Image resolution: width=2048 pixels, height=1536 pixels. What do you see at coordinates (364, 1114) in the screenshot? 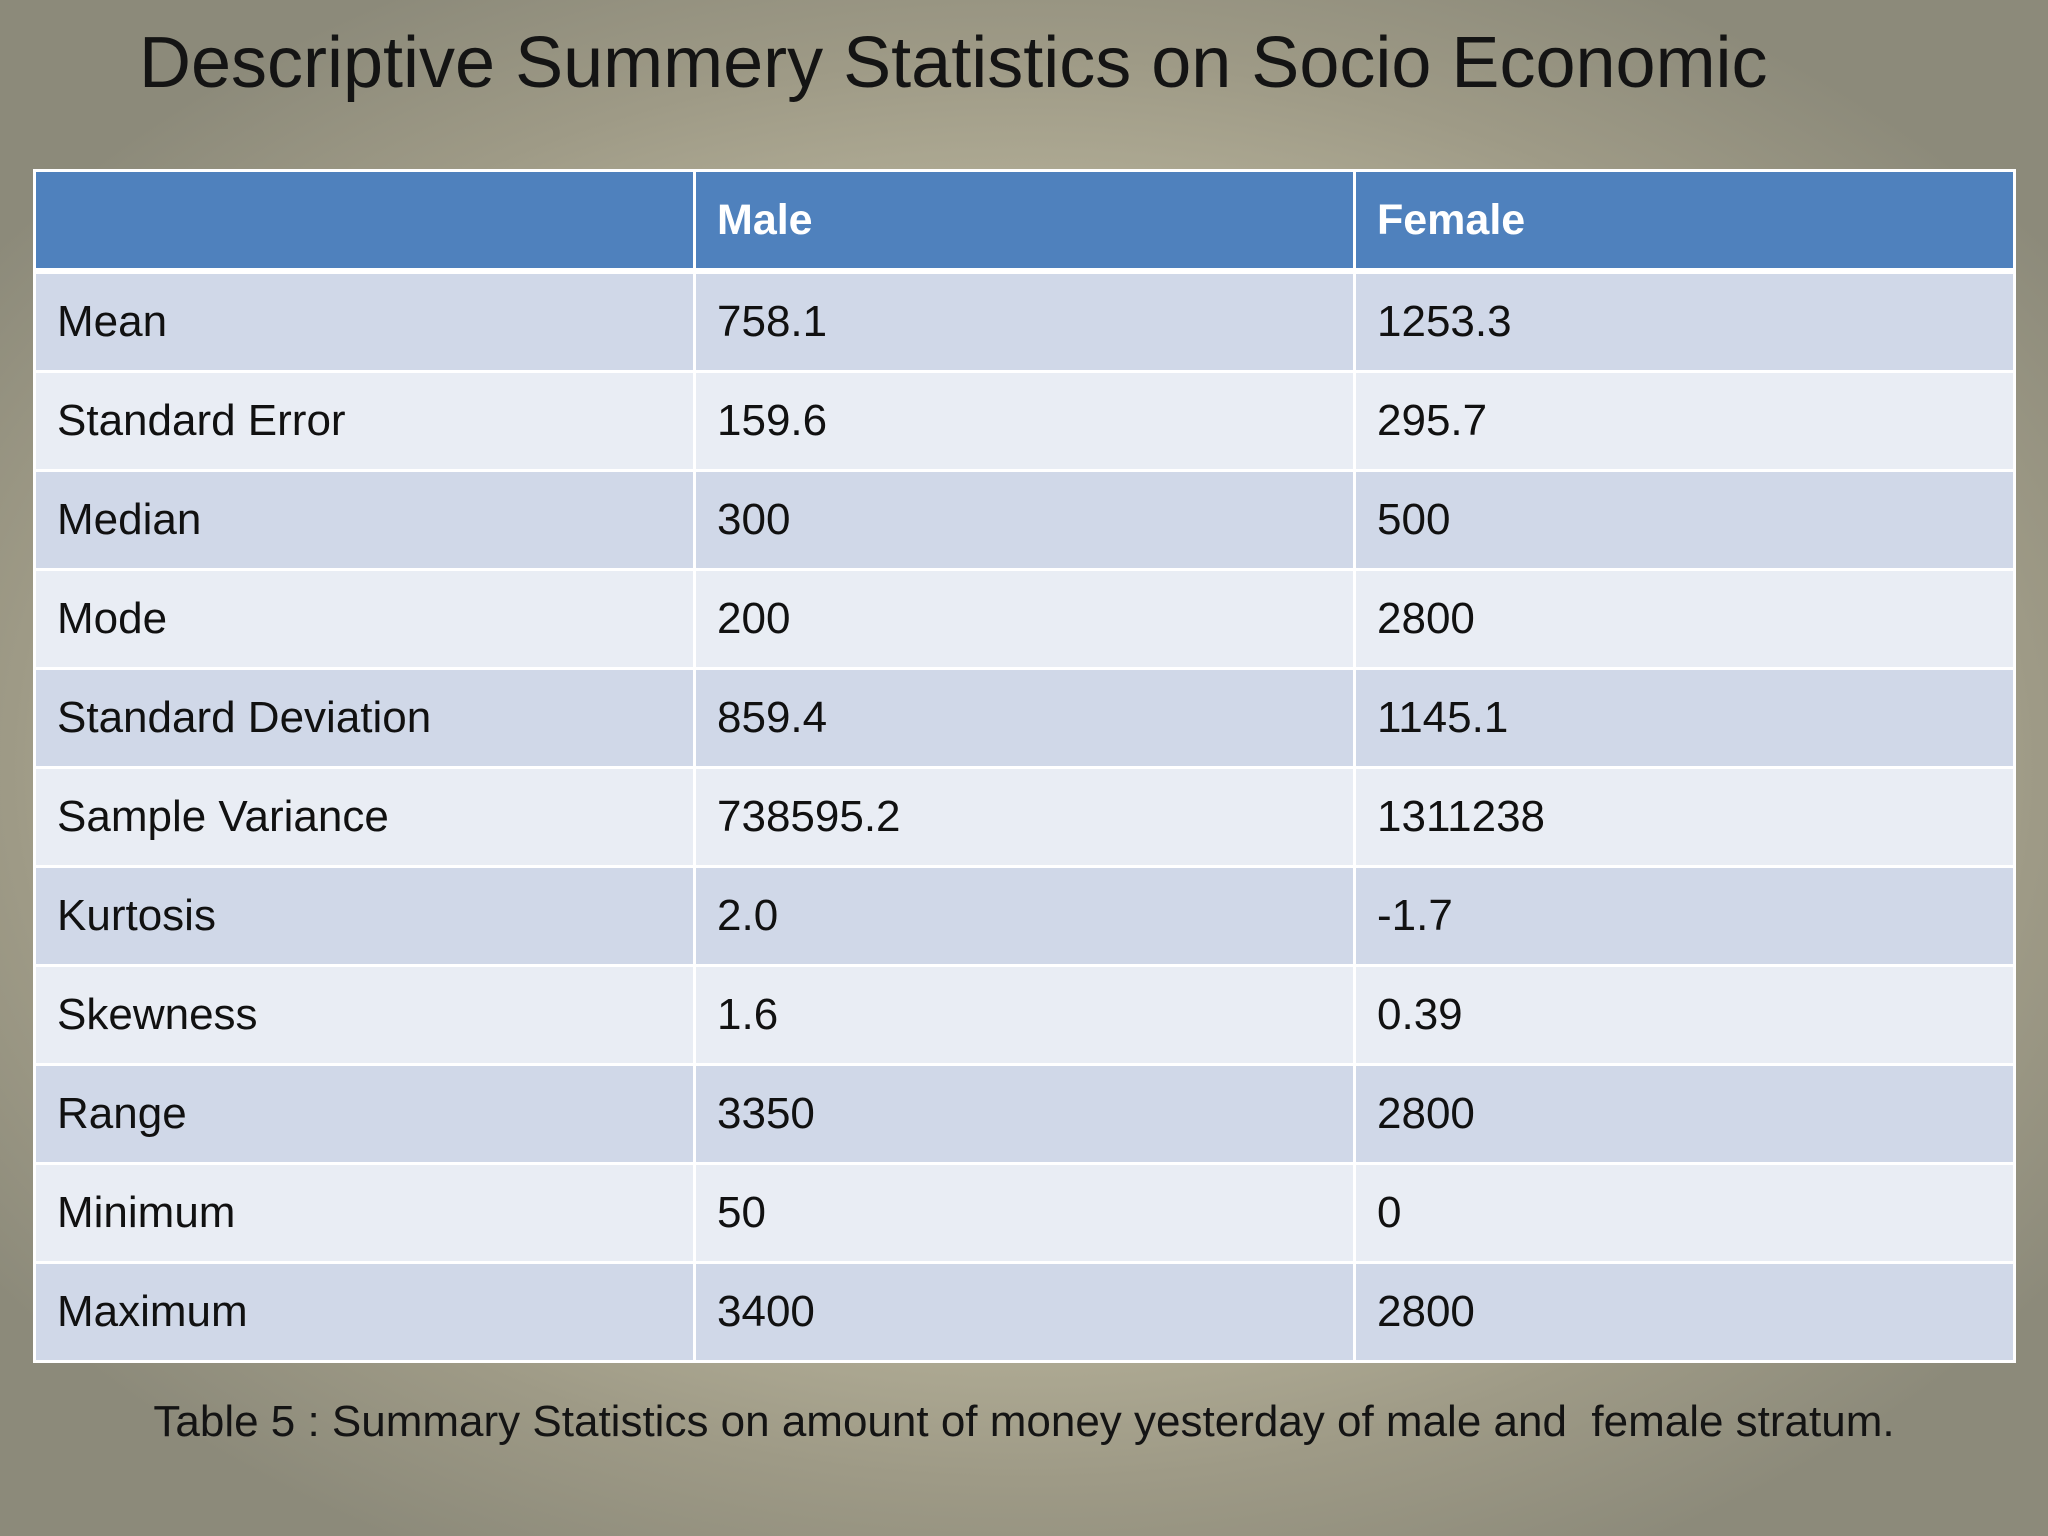
I see `row-label-cell: Range` at bounding box center [364, 1114].